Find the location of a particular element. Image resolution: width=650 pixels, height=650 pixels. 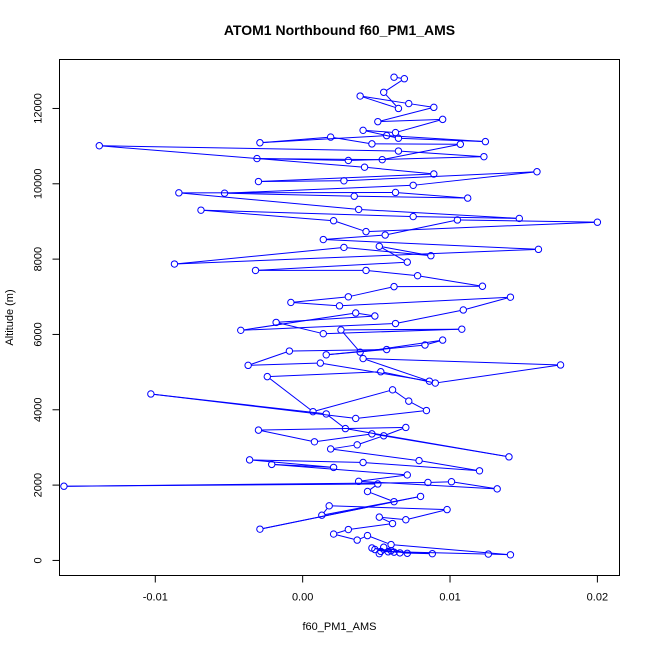

x-tick-label: 0.02 is located at coordinates (597, 598).